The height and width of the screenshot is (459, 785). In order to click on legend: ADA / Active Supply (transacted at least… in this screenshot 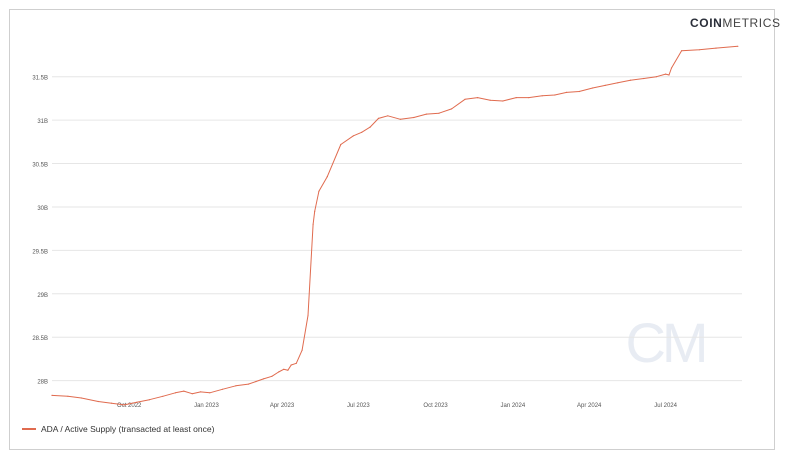, I will do `click(118, 429)`.